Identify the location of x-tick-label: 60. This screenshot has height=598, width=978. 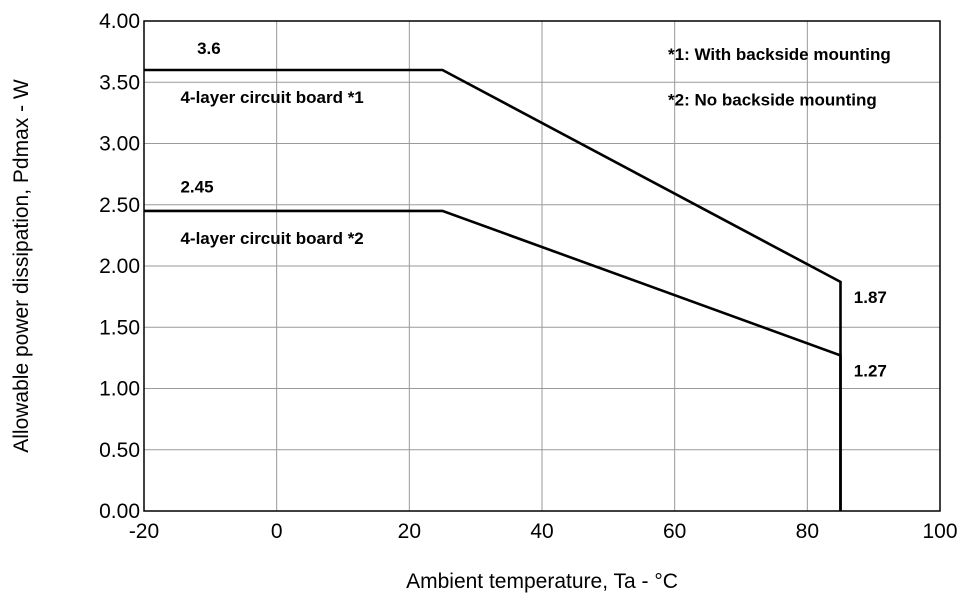
(674, 531).